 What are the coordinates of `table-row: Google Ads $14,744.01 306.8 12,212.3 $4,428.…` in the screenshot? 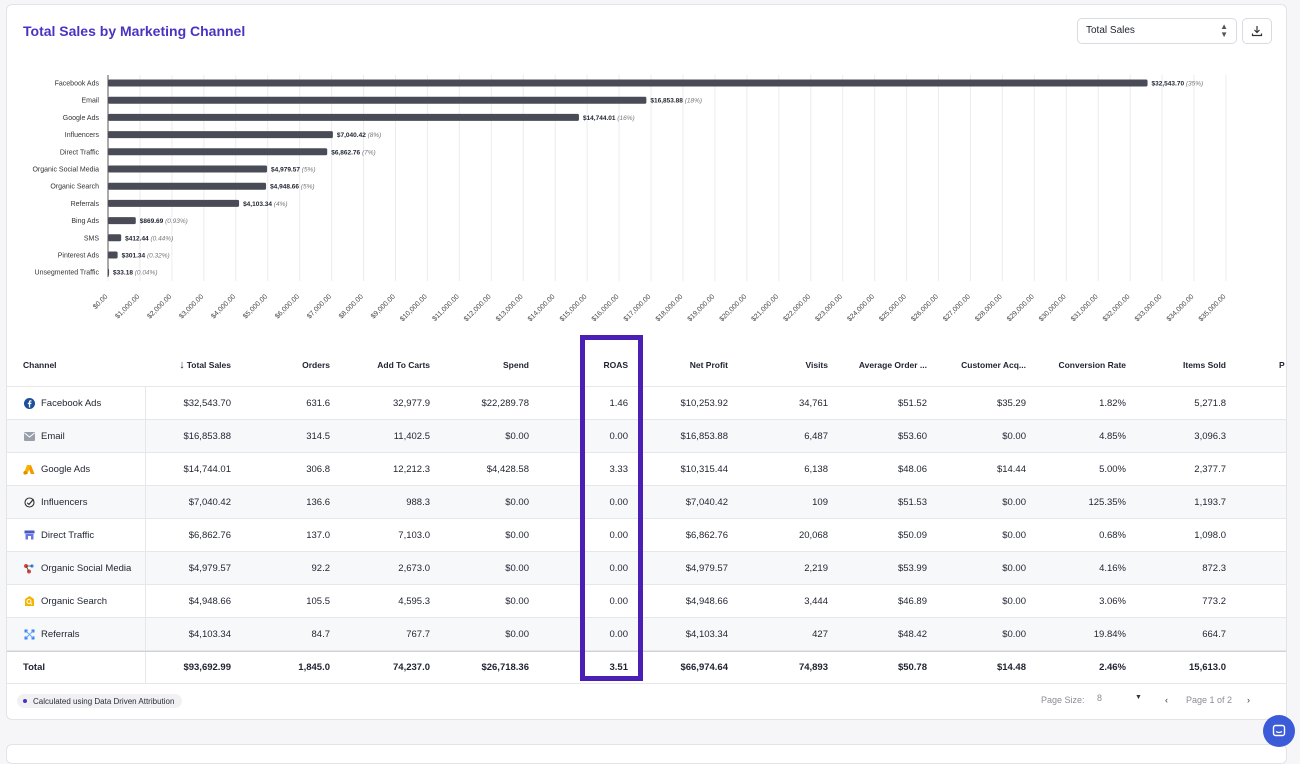 It's located at (646, 469).